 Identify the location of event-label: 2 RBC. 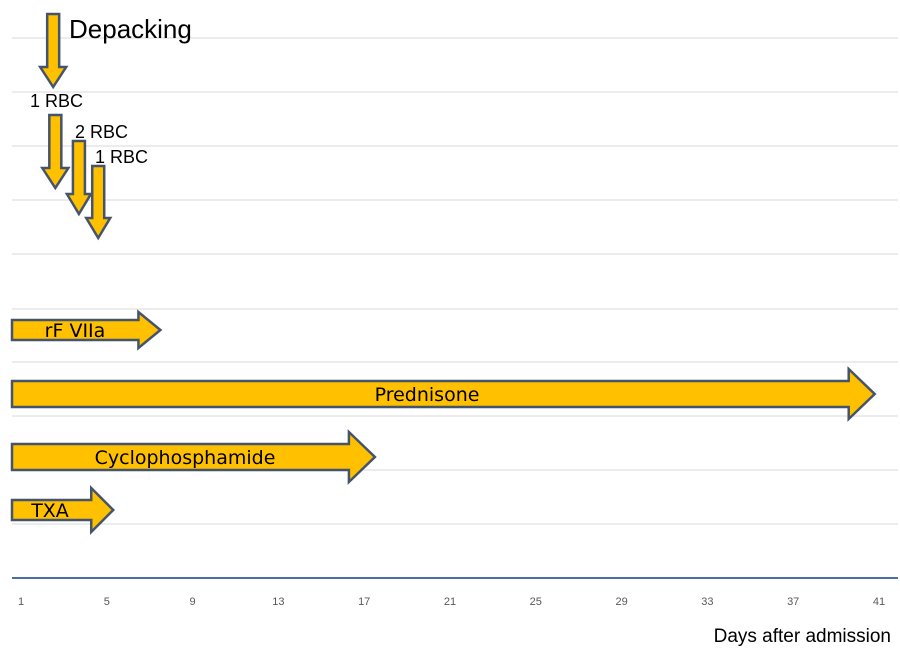
(101, 132).